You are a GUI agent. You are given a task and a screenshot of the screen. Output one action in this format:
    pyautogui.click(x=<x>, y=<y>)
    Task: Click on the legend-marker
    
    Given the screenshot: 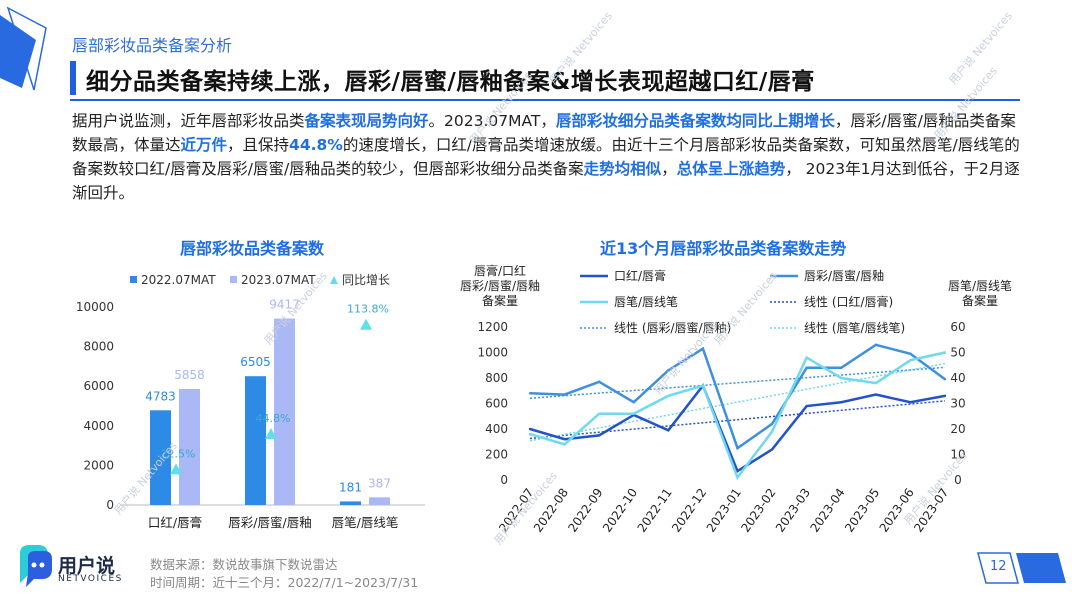 What is the action you would take?
    pyautogui.click(x=334, y=280)
    